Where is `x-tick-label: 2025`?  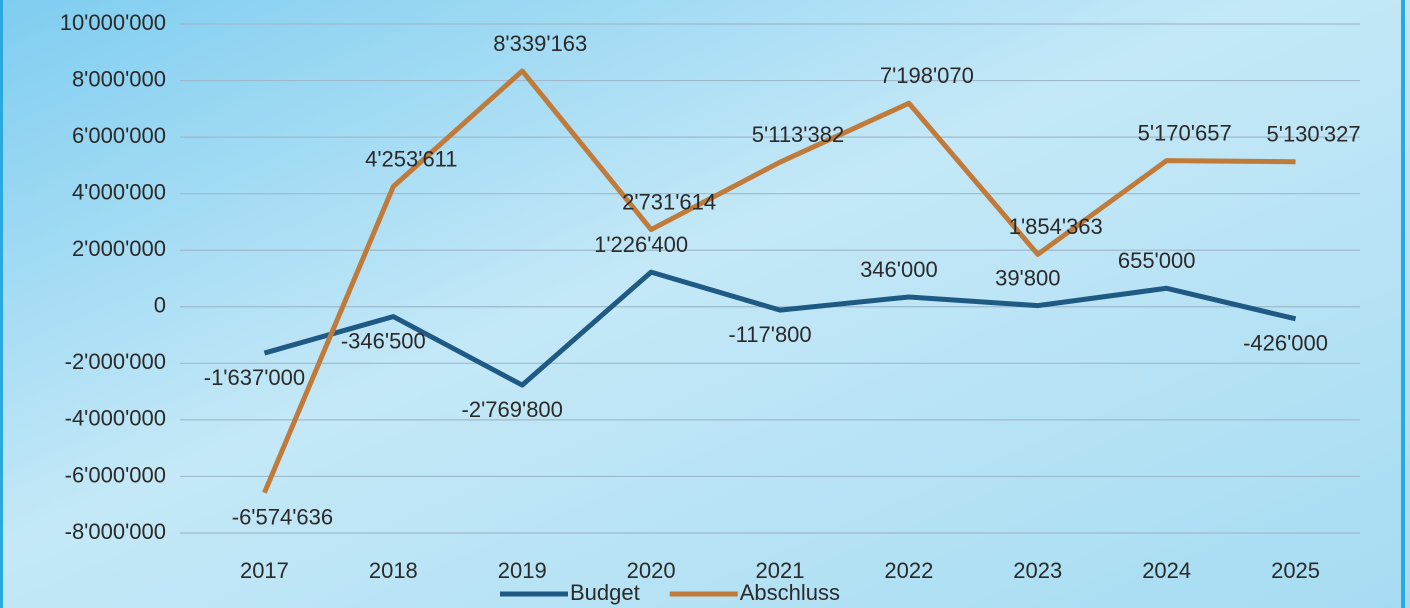
x-tick-label: 2025 is located at coordinates (1295, 570).